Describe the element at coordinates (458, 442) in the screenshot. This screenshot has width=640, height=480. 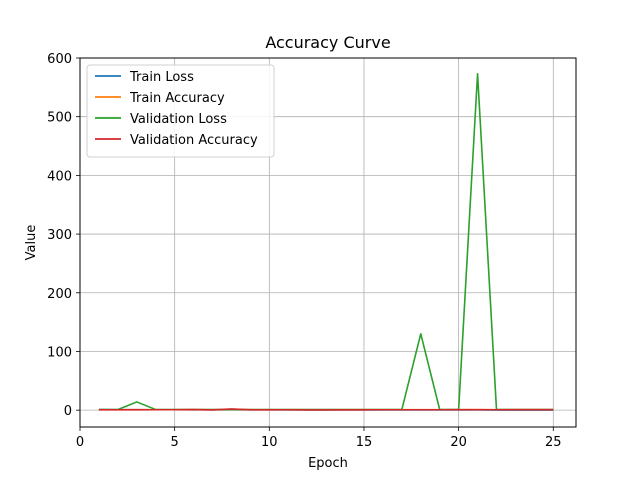
I see `x-tick-label: 20` at that location.